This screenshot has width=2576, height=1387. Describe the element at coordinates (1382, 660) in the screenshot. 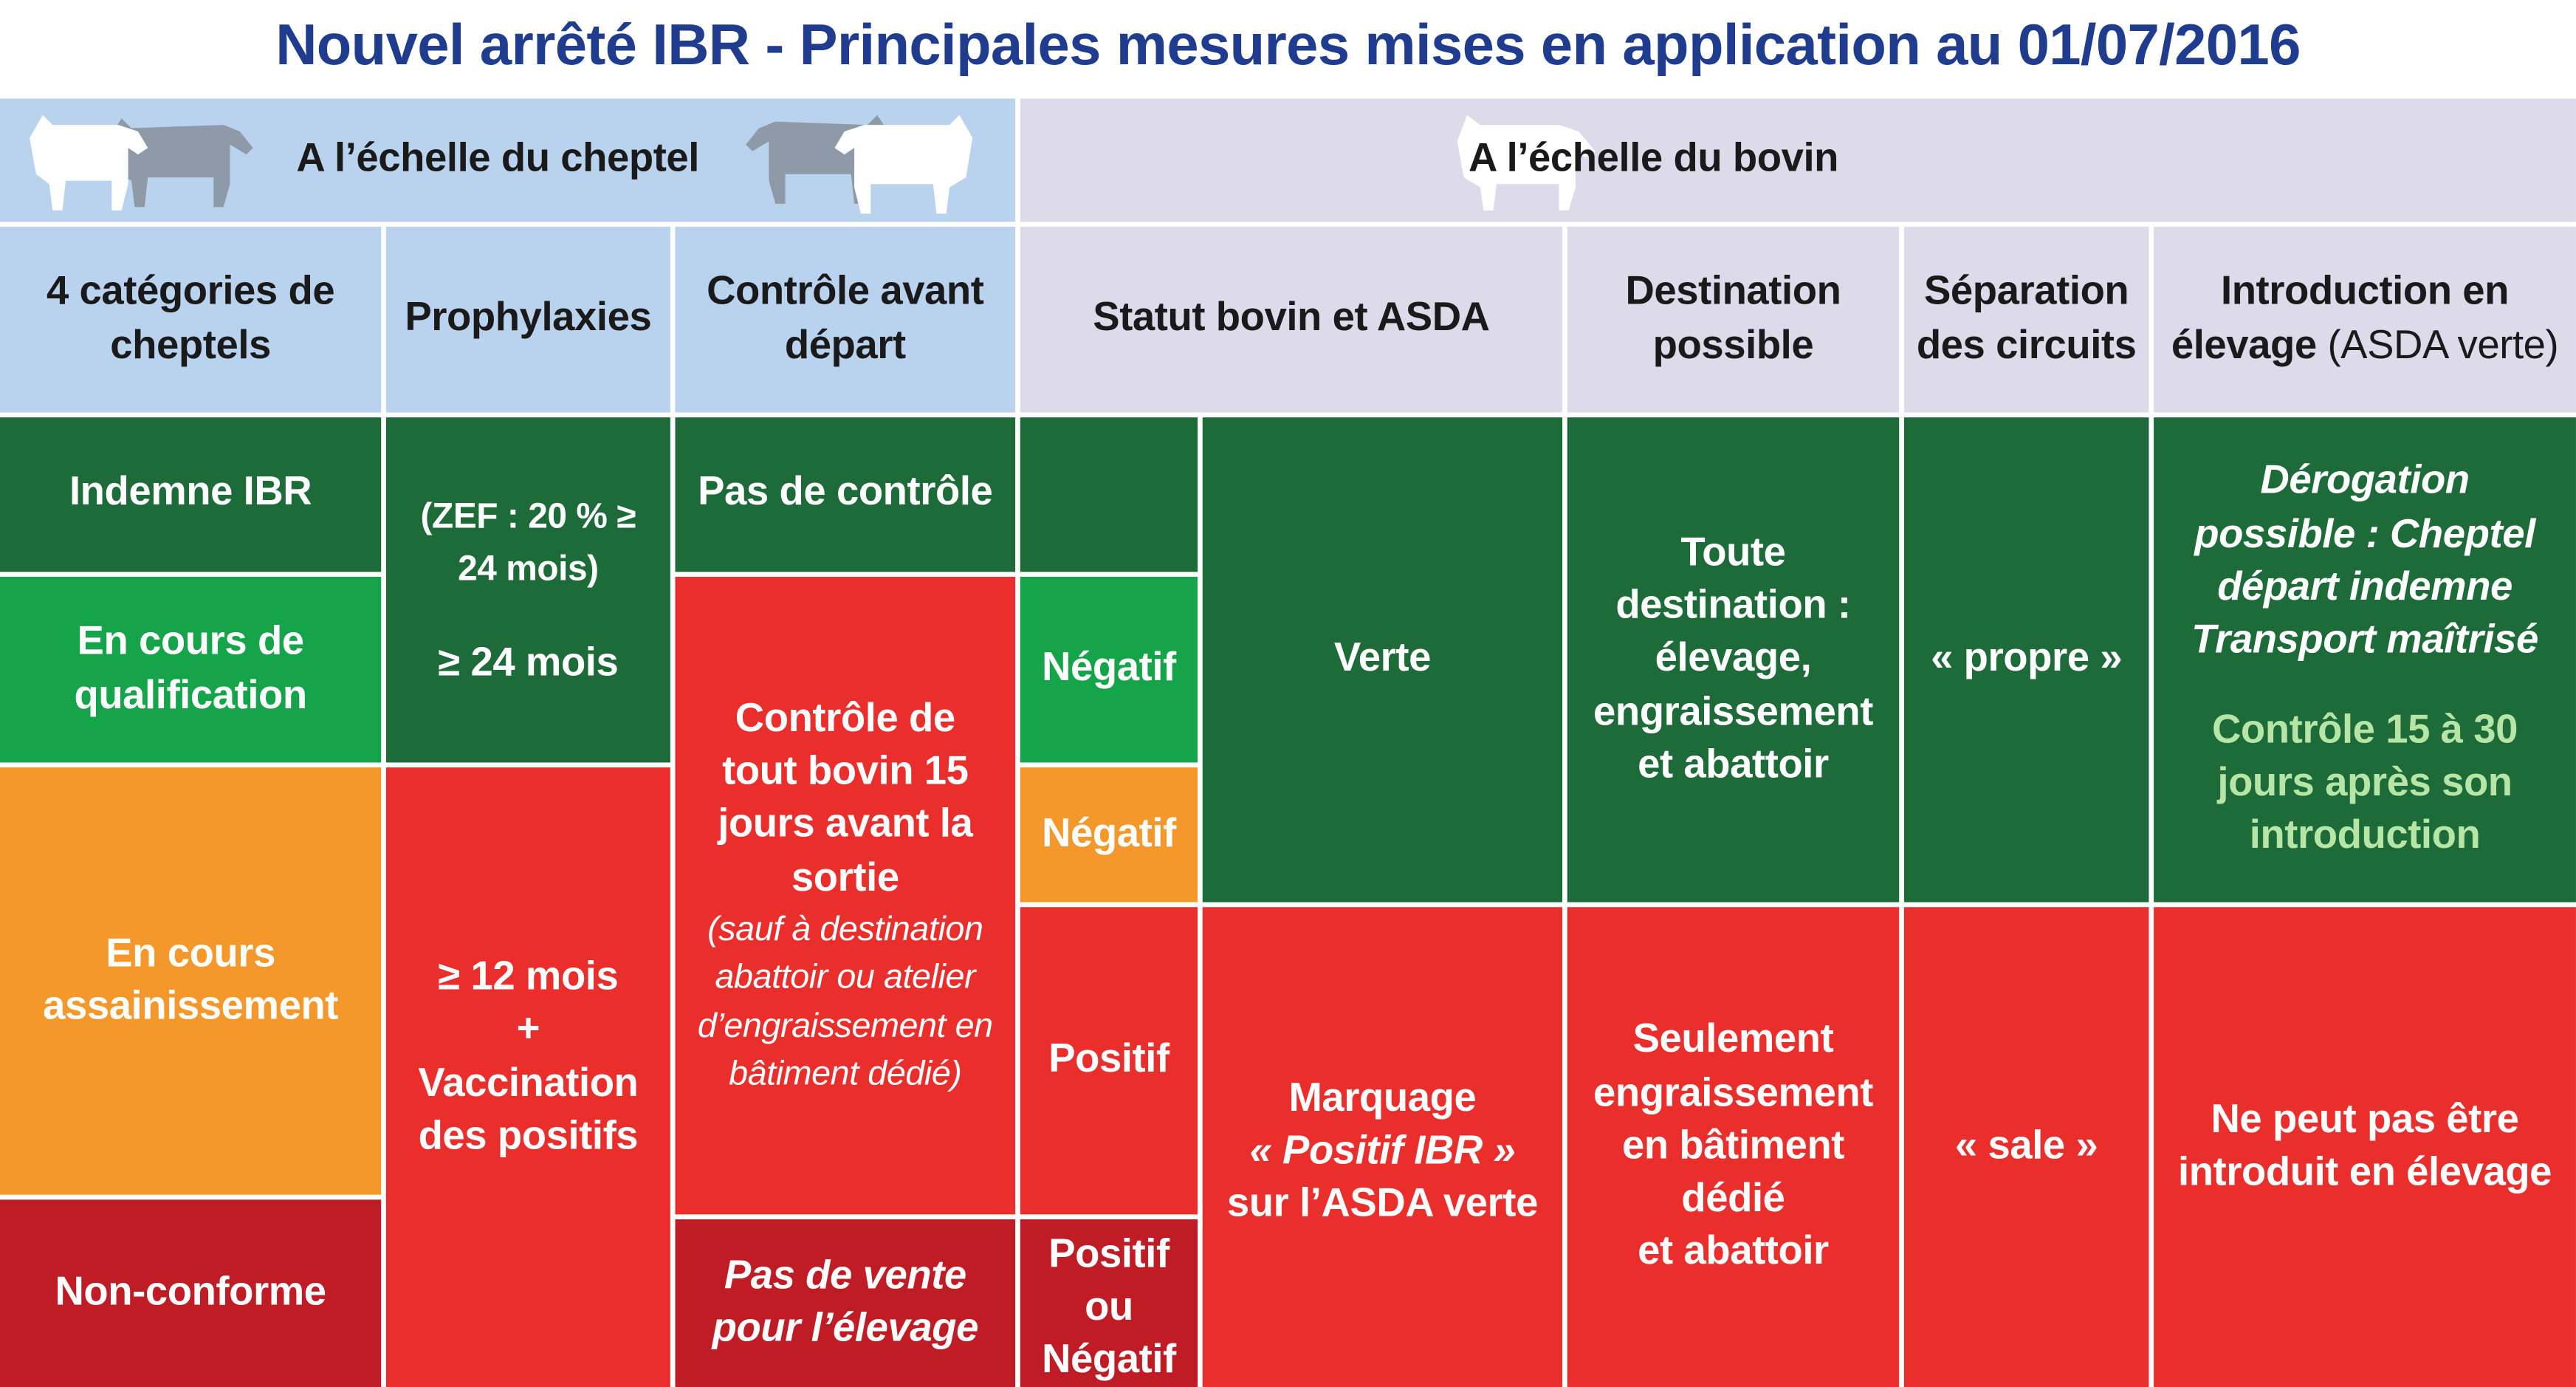

I see `asda-verte: Verte` at that location.